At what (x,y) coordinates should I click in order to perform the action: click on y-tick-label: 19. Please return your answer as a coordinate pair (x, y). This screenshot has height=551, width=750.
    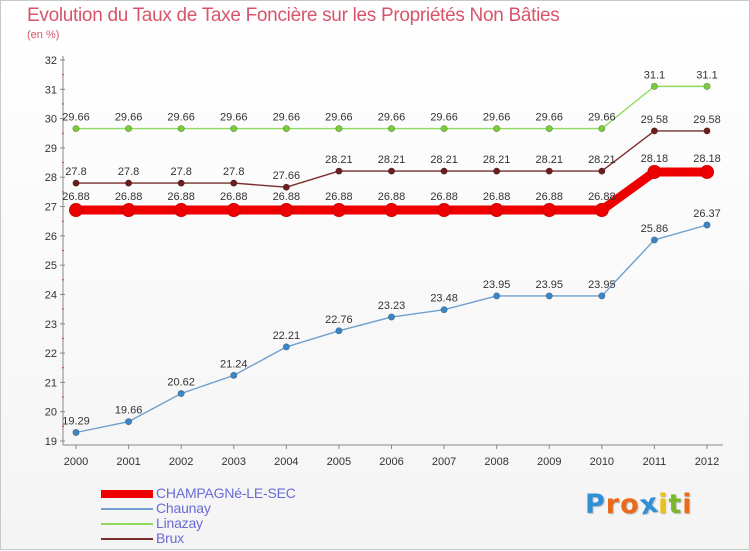
    Looking at the image, I should click on (51, 442).